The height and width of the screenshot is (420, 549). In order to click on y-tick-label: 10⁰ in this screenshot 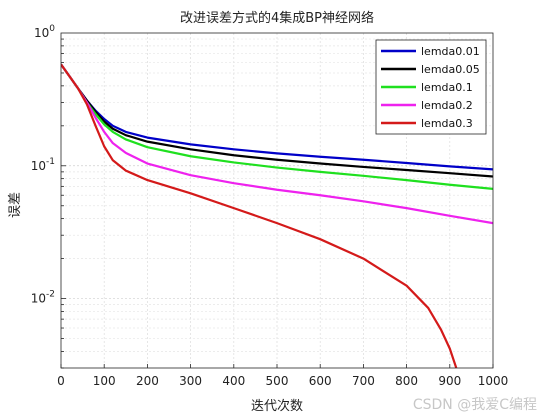, I will do `click(44, 32)`.